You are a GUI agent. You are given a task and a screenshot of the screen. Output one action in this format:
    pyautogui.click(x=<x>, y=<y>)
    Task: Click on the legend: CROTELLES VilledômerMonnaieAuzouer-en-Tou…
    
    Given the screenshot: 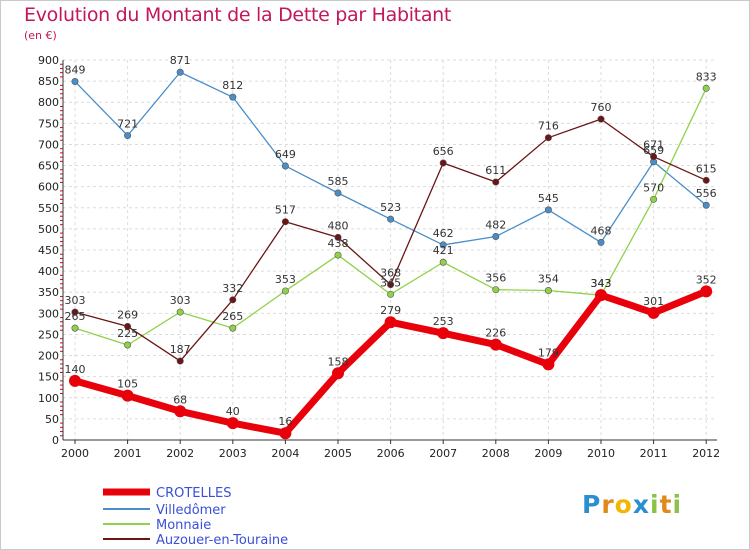 What is the action you would take?
    pyautogui.click(x=195, y=517)
    